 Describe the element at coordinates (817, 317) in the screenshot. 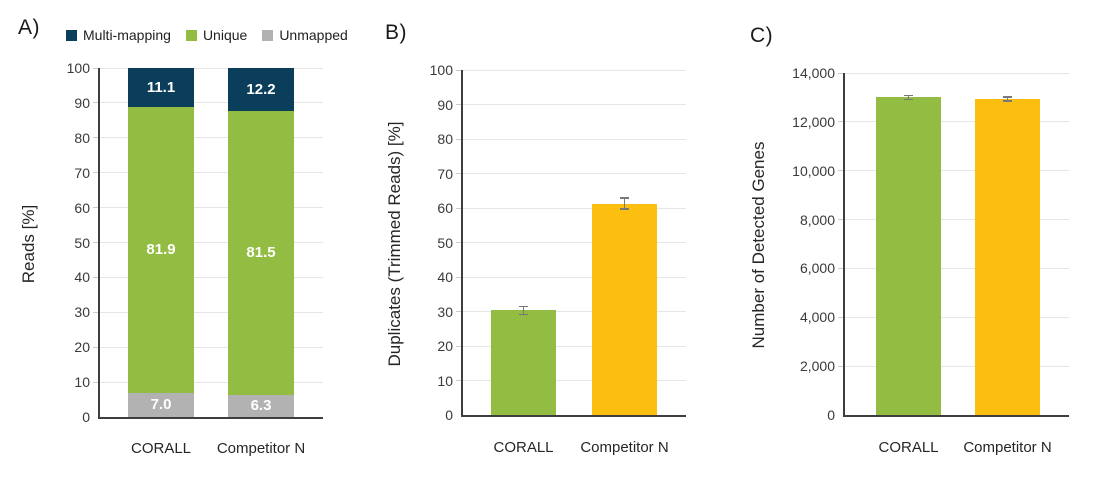

I see `y-tick-label: 4,000` at that location.